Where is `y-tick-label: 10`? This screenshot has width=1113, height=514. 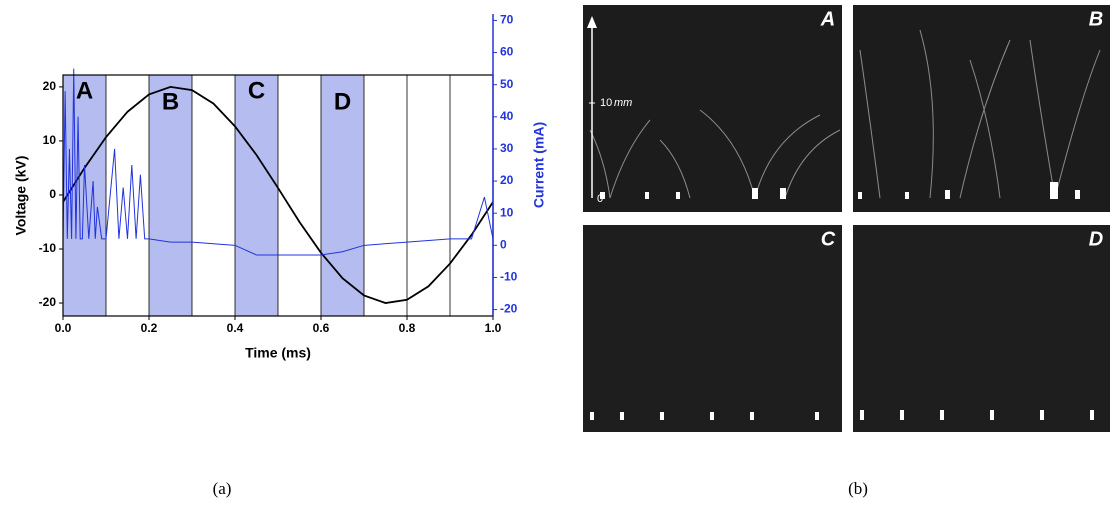
y-tick-label: 10 is located at coordinates (50, 140).